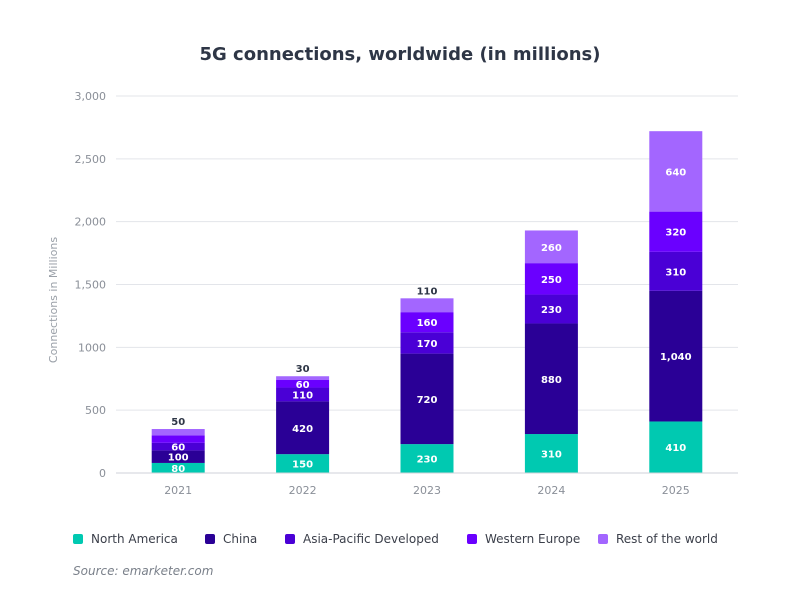 The width and height of the screenshot is (800, 611). I want to click on chart-title: 5G connections, worldwide (in millions), so click(400, 54).